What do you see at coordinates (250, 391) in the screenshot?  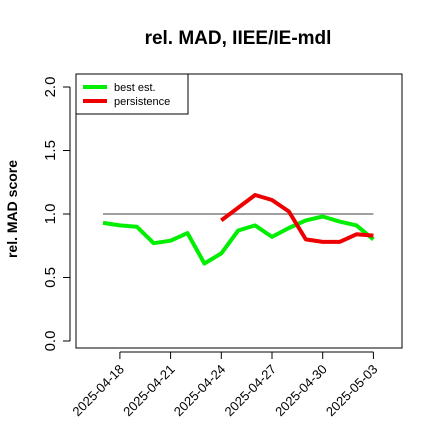 I see `x-tick-label-3: 2025-04-27` at bounding box center [250, 391].